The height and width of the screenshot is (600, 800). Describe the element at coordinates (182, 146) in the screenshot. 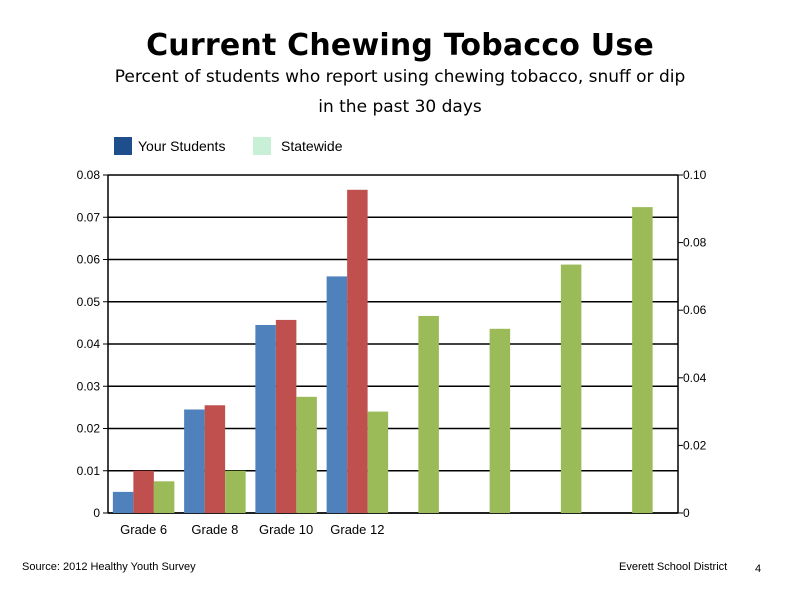

I see `legend-label-your-students: Your Students` at that location.